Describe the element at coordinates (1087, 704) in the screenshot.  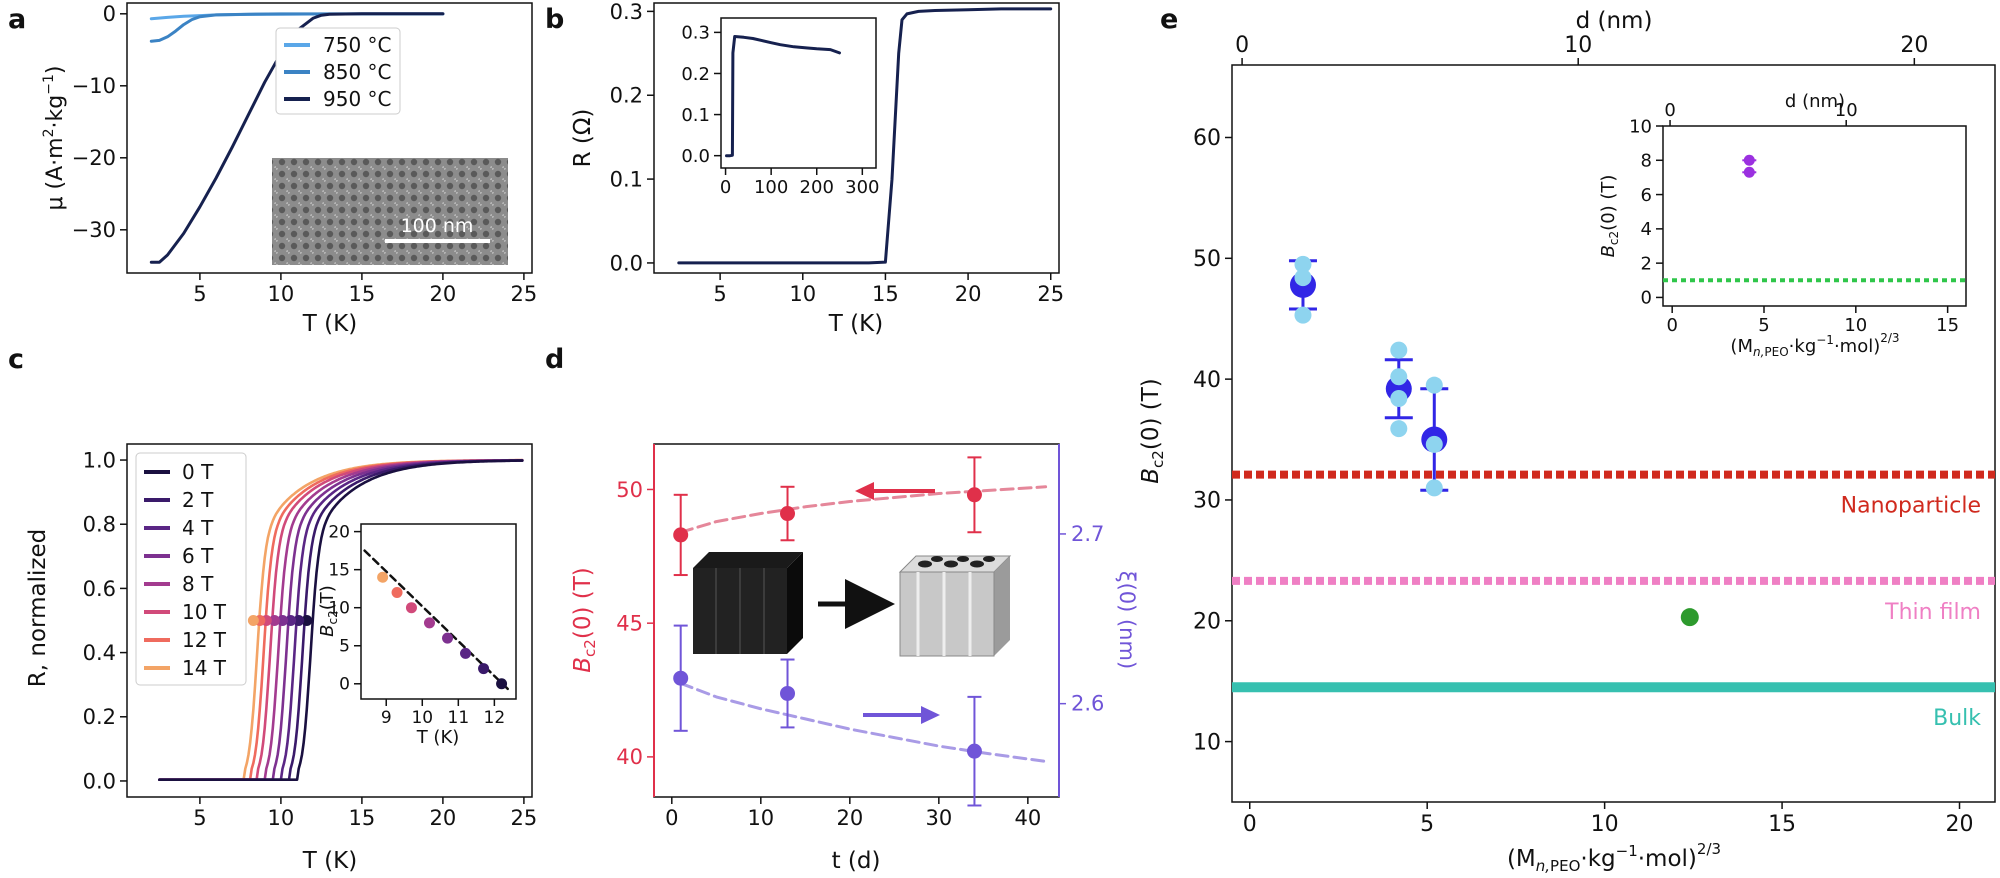
I see `y2-tick-label: 2.6` at that location.